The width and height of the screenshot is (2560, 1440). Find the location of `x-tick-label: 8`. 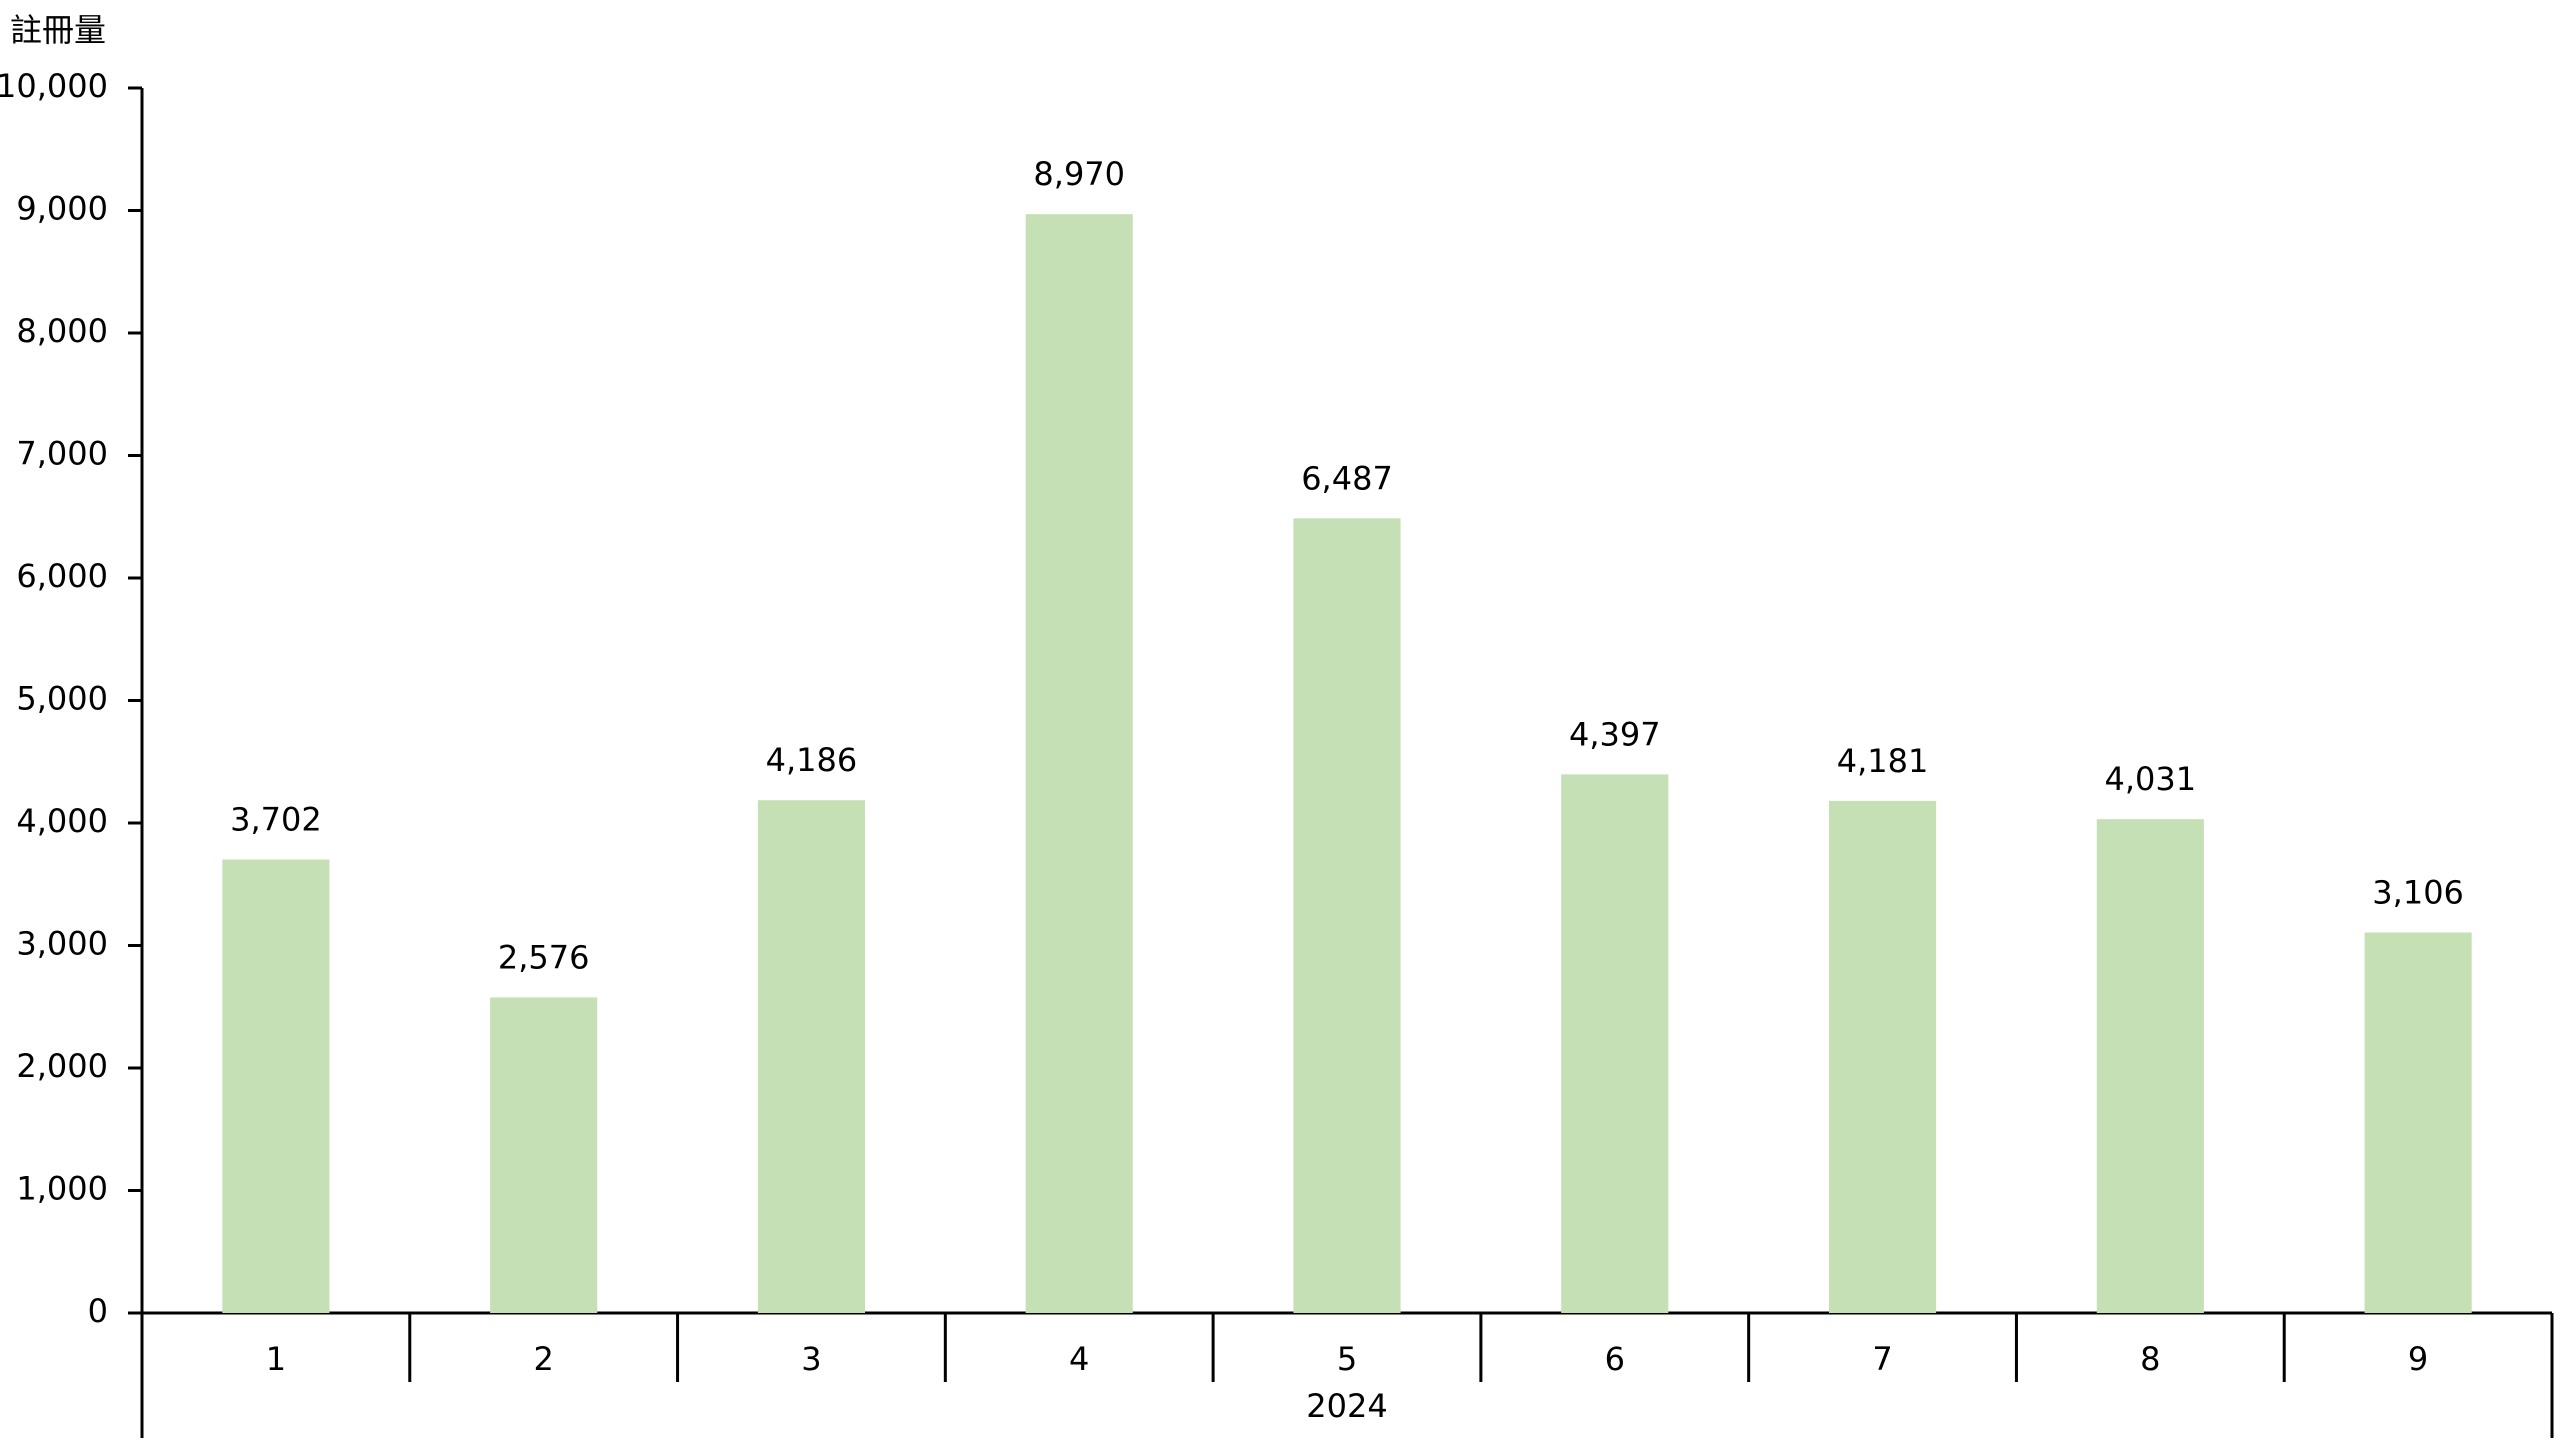

x-tick-label: 8 is located at coordinates (2150, 1359).